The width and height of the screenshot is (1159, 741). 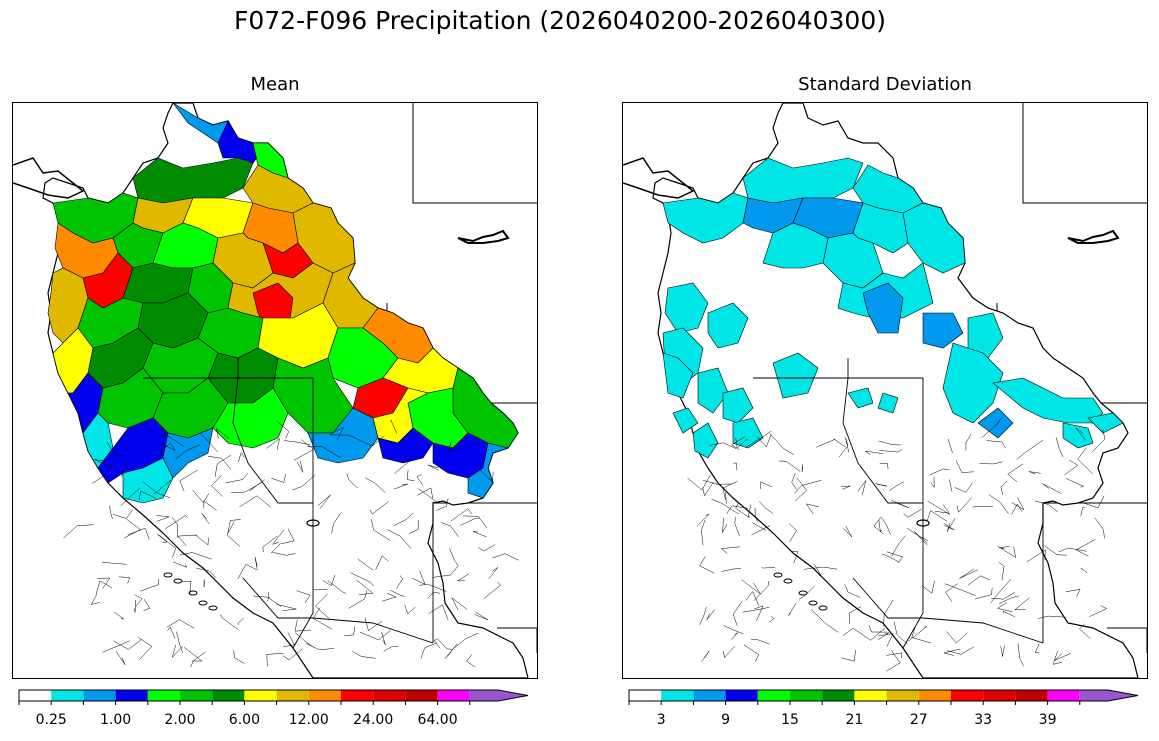 I want to click on colorbar-tick-label: 24.00, so click(x=373, y=720).